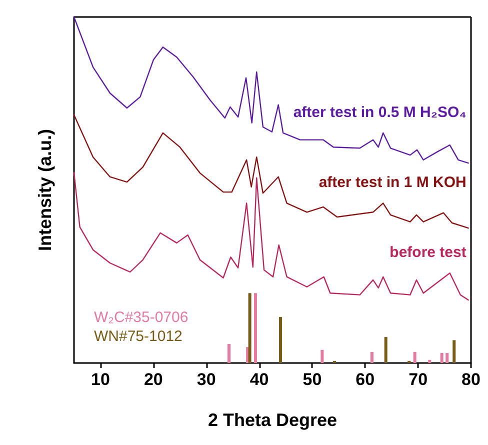 The height and width of the screenshot is (445, 488). I want to click on y-axis-title: Intensity (a.u.), so click(45, 190).